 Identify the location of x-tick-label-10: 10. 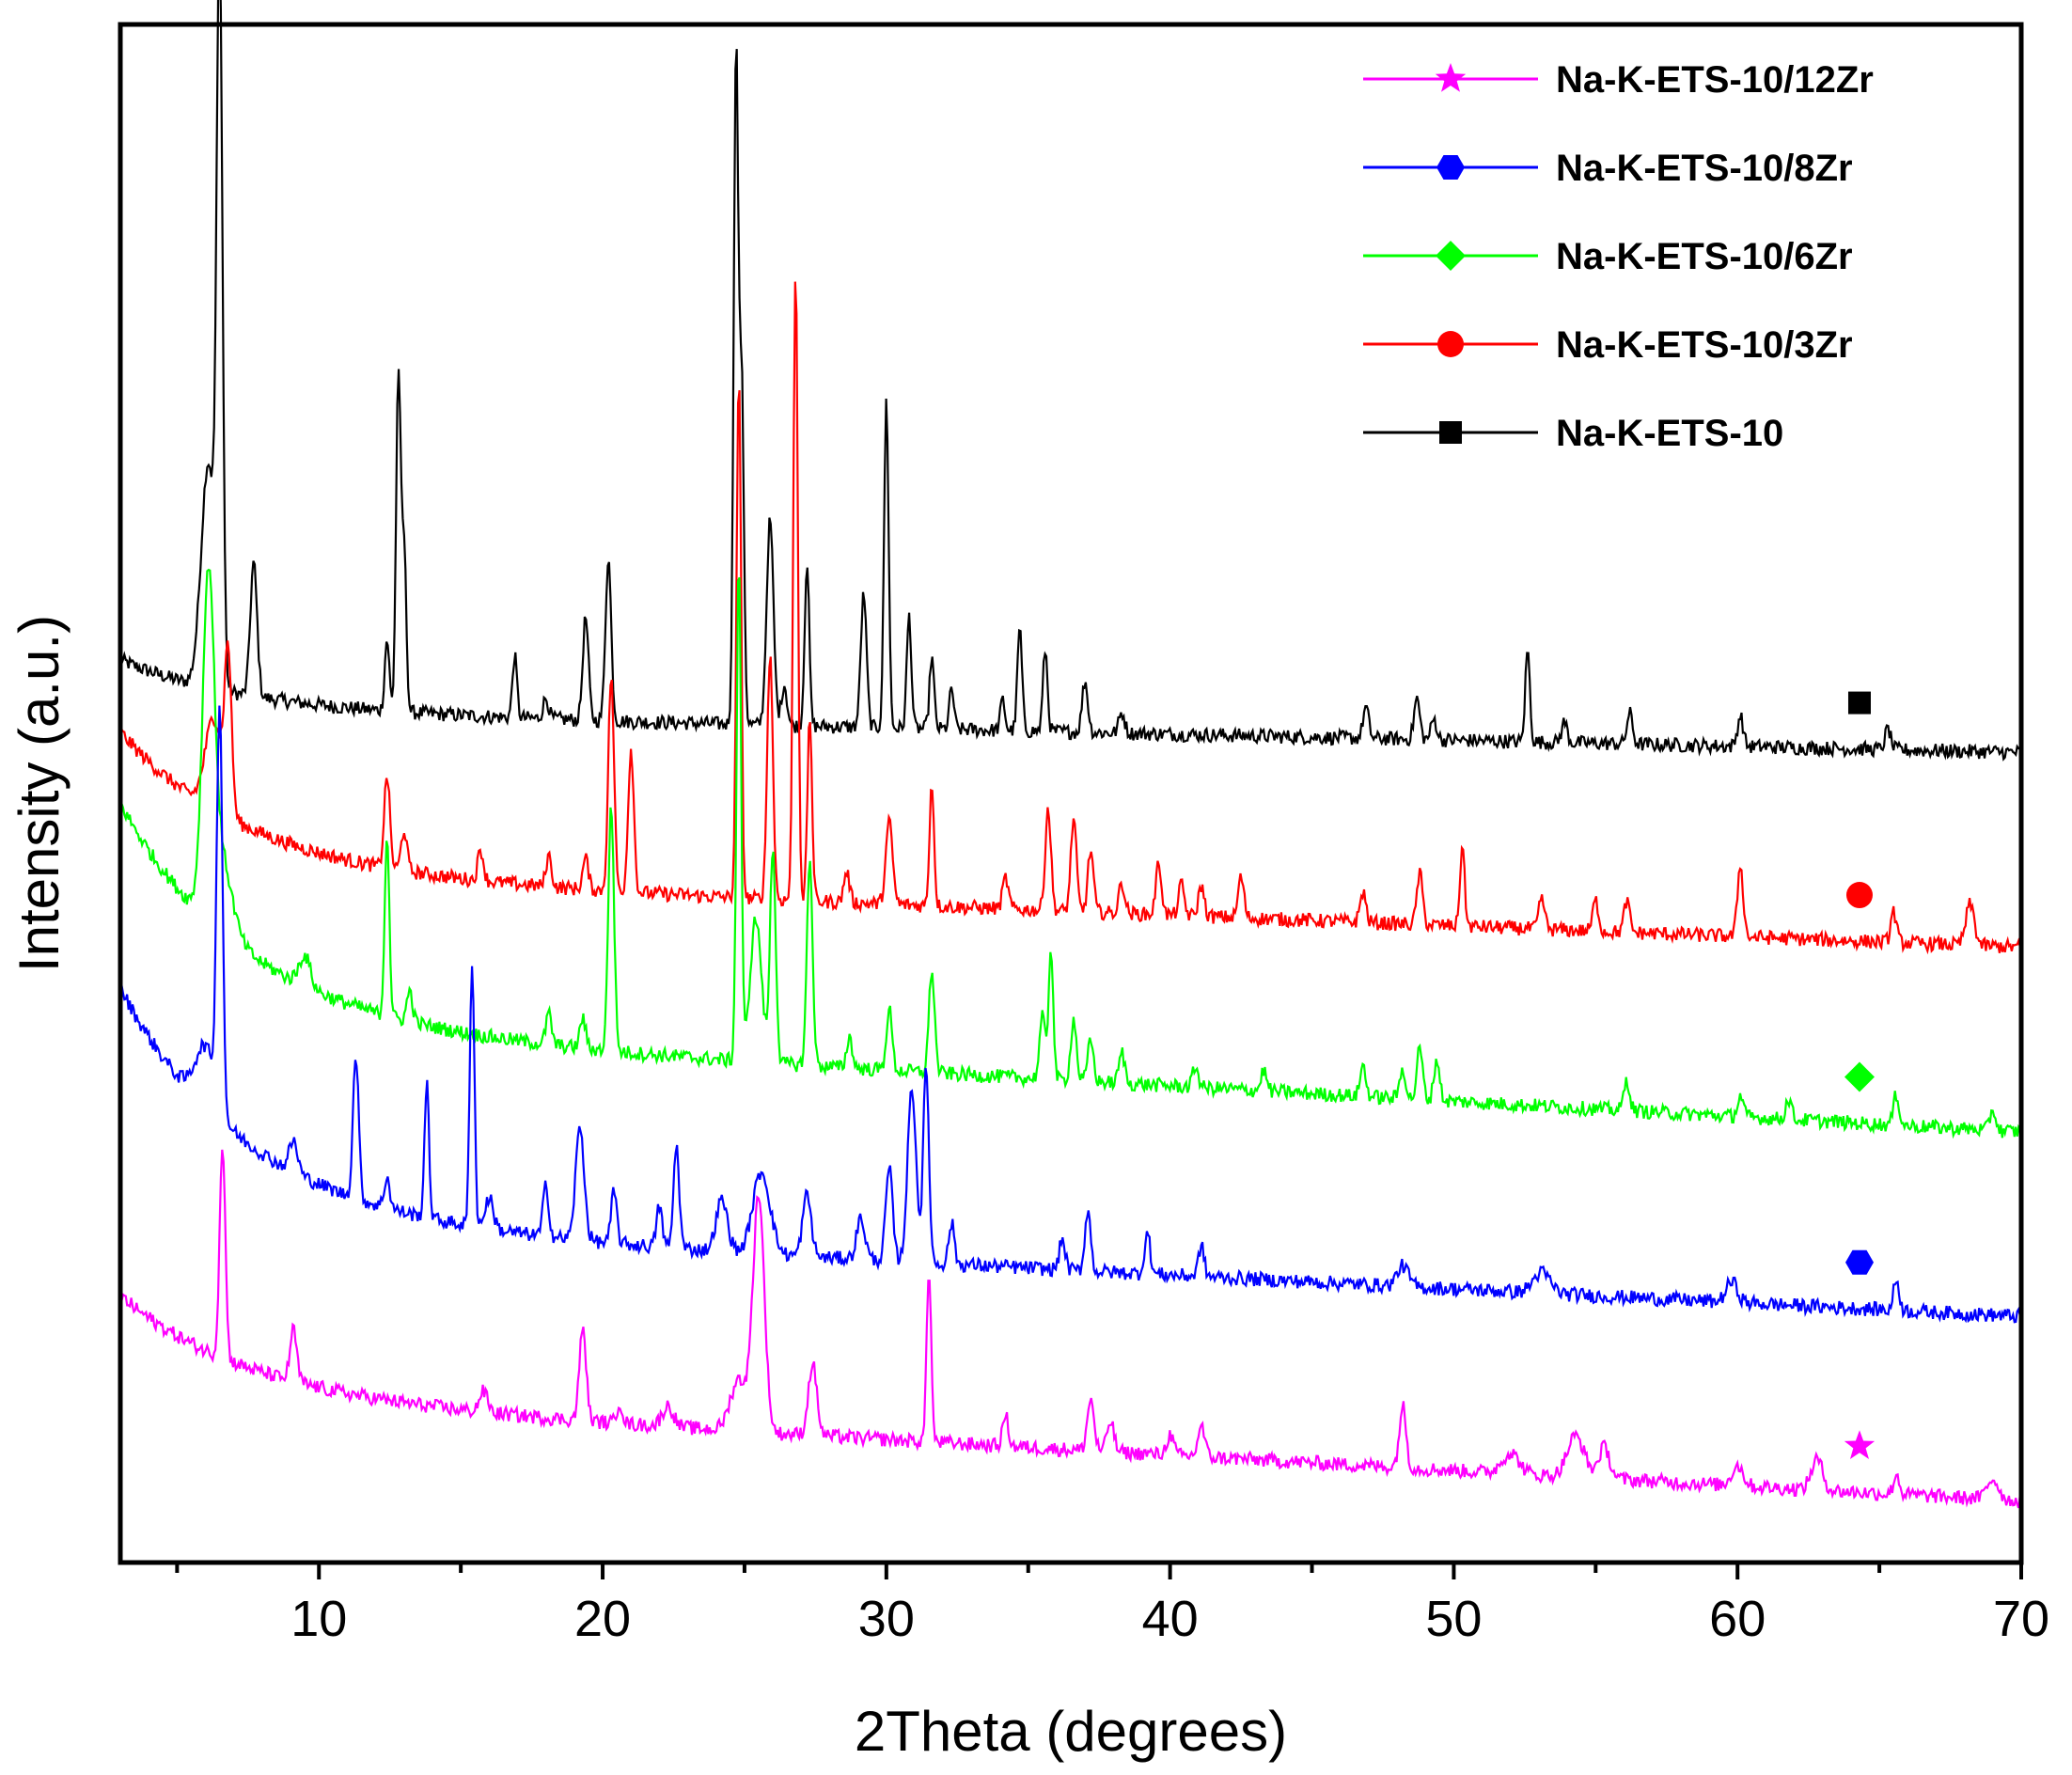
(318, 1619).